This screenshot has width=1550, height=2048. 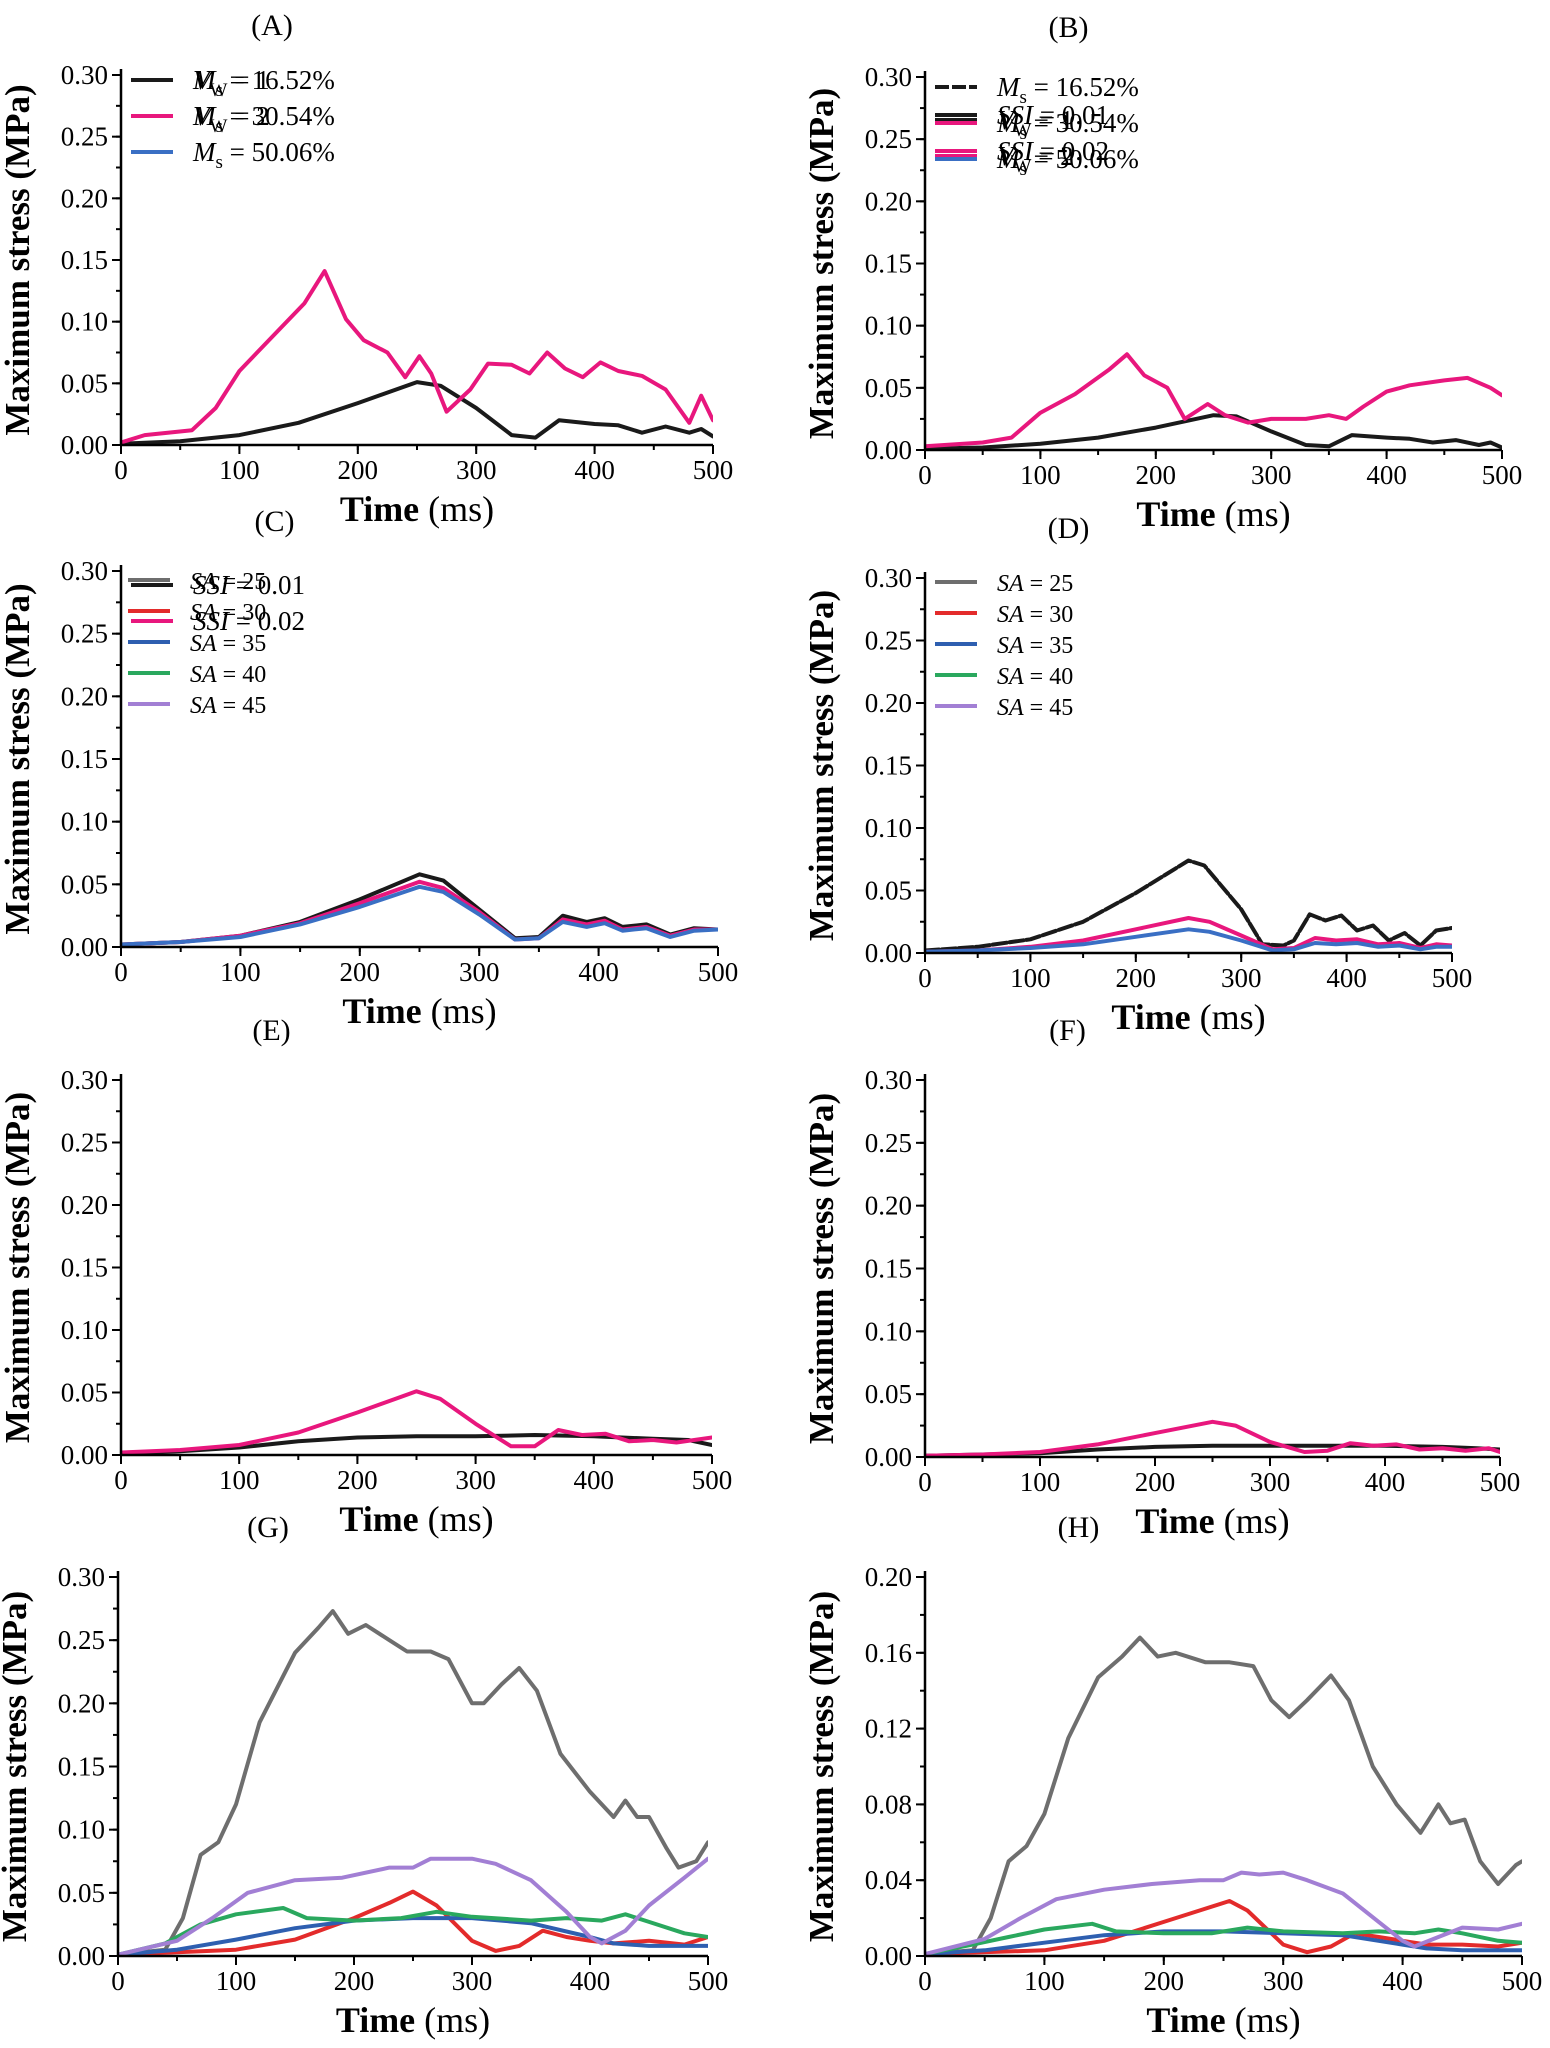 What do you see at coordinates (888, 1729) in the screenshot?
I see `y-tick-label: 0.12` at bounding box center [888, 1729].